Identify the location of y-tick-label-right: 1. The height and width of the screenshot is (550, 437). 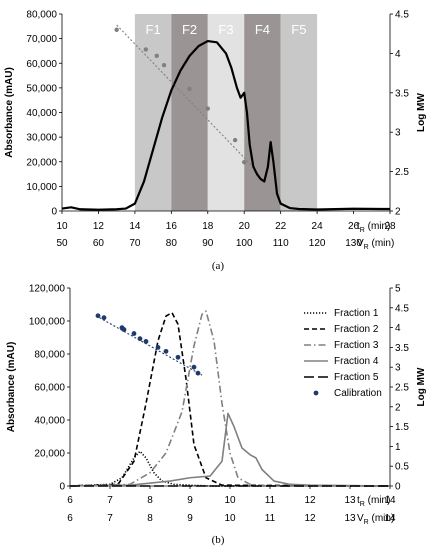
(398, 447).